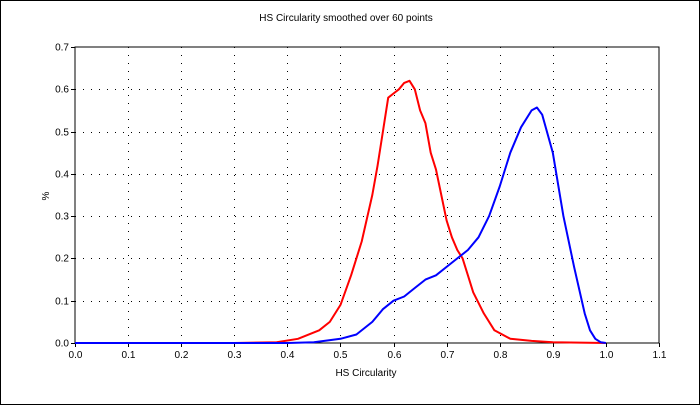 The image size is (700, 406). Describe the element at coordinates (62, 90) in the screenshot. I see `y-tick-label: 0.6` at that location.